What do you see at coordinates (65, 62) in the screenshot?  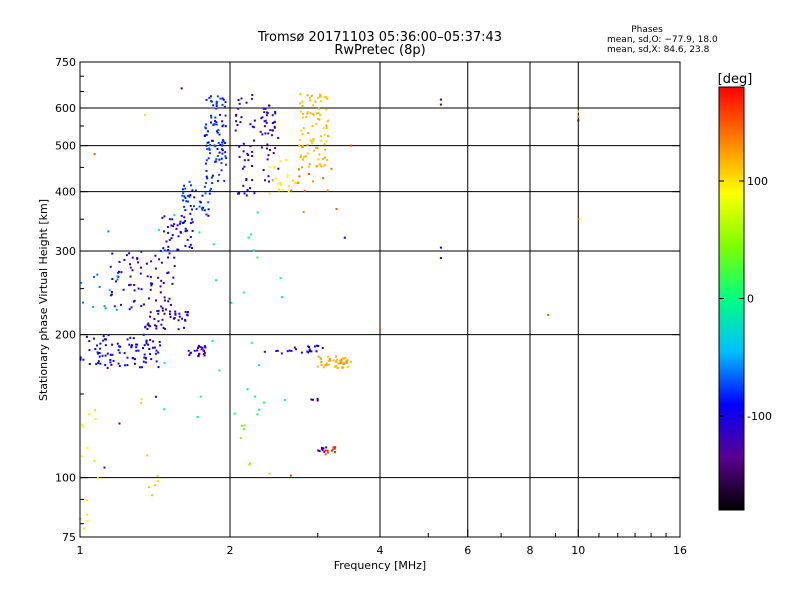 I see `y-tick-label: 750` at bounding box center [65, 62].